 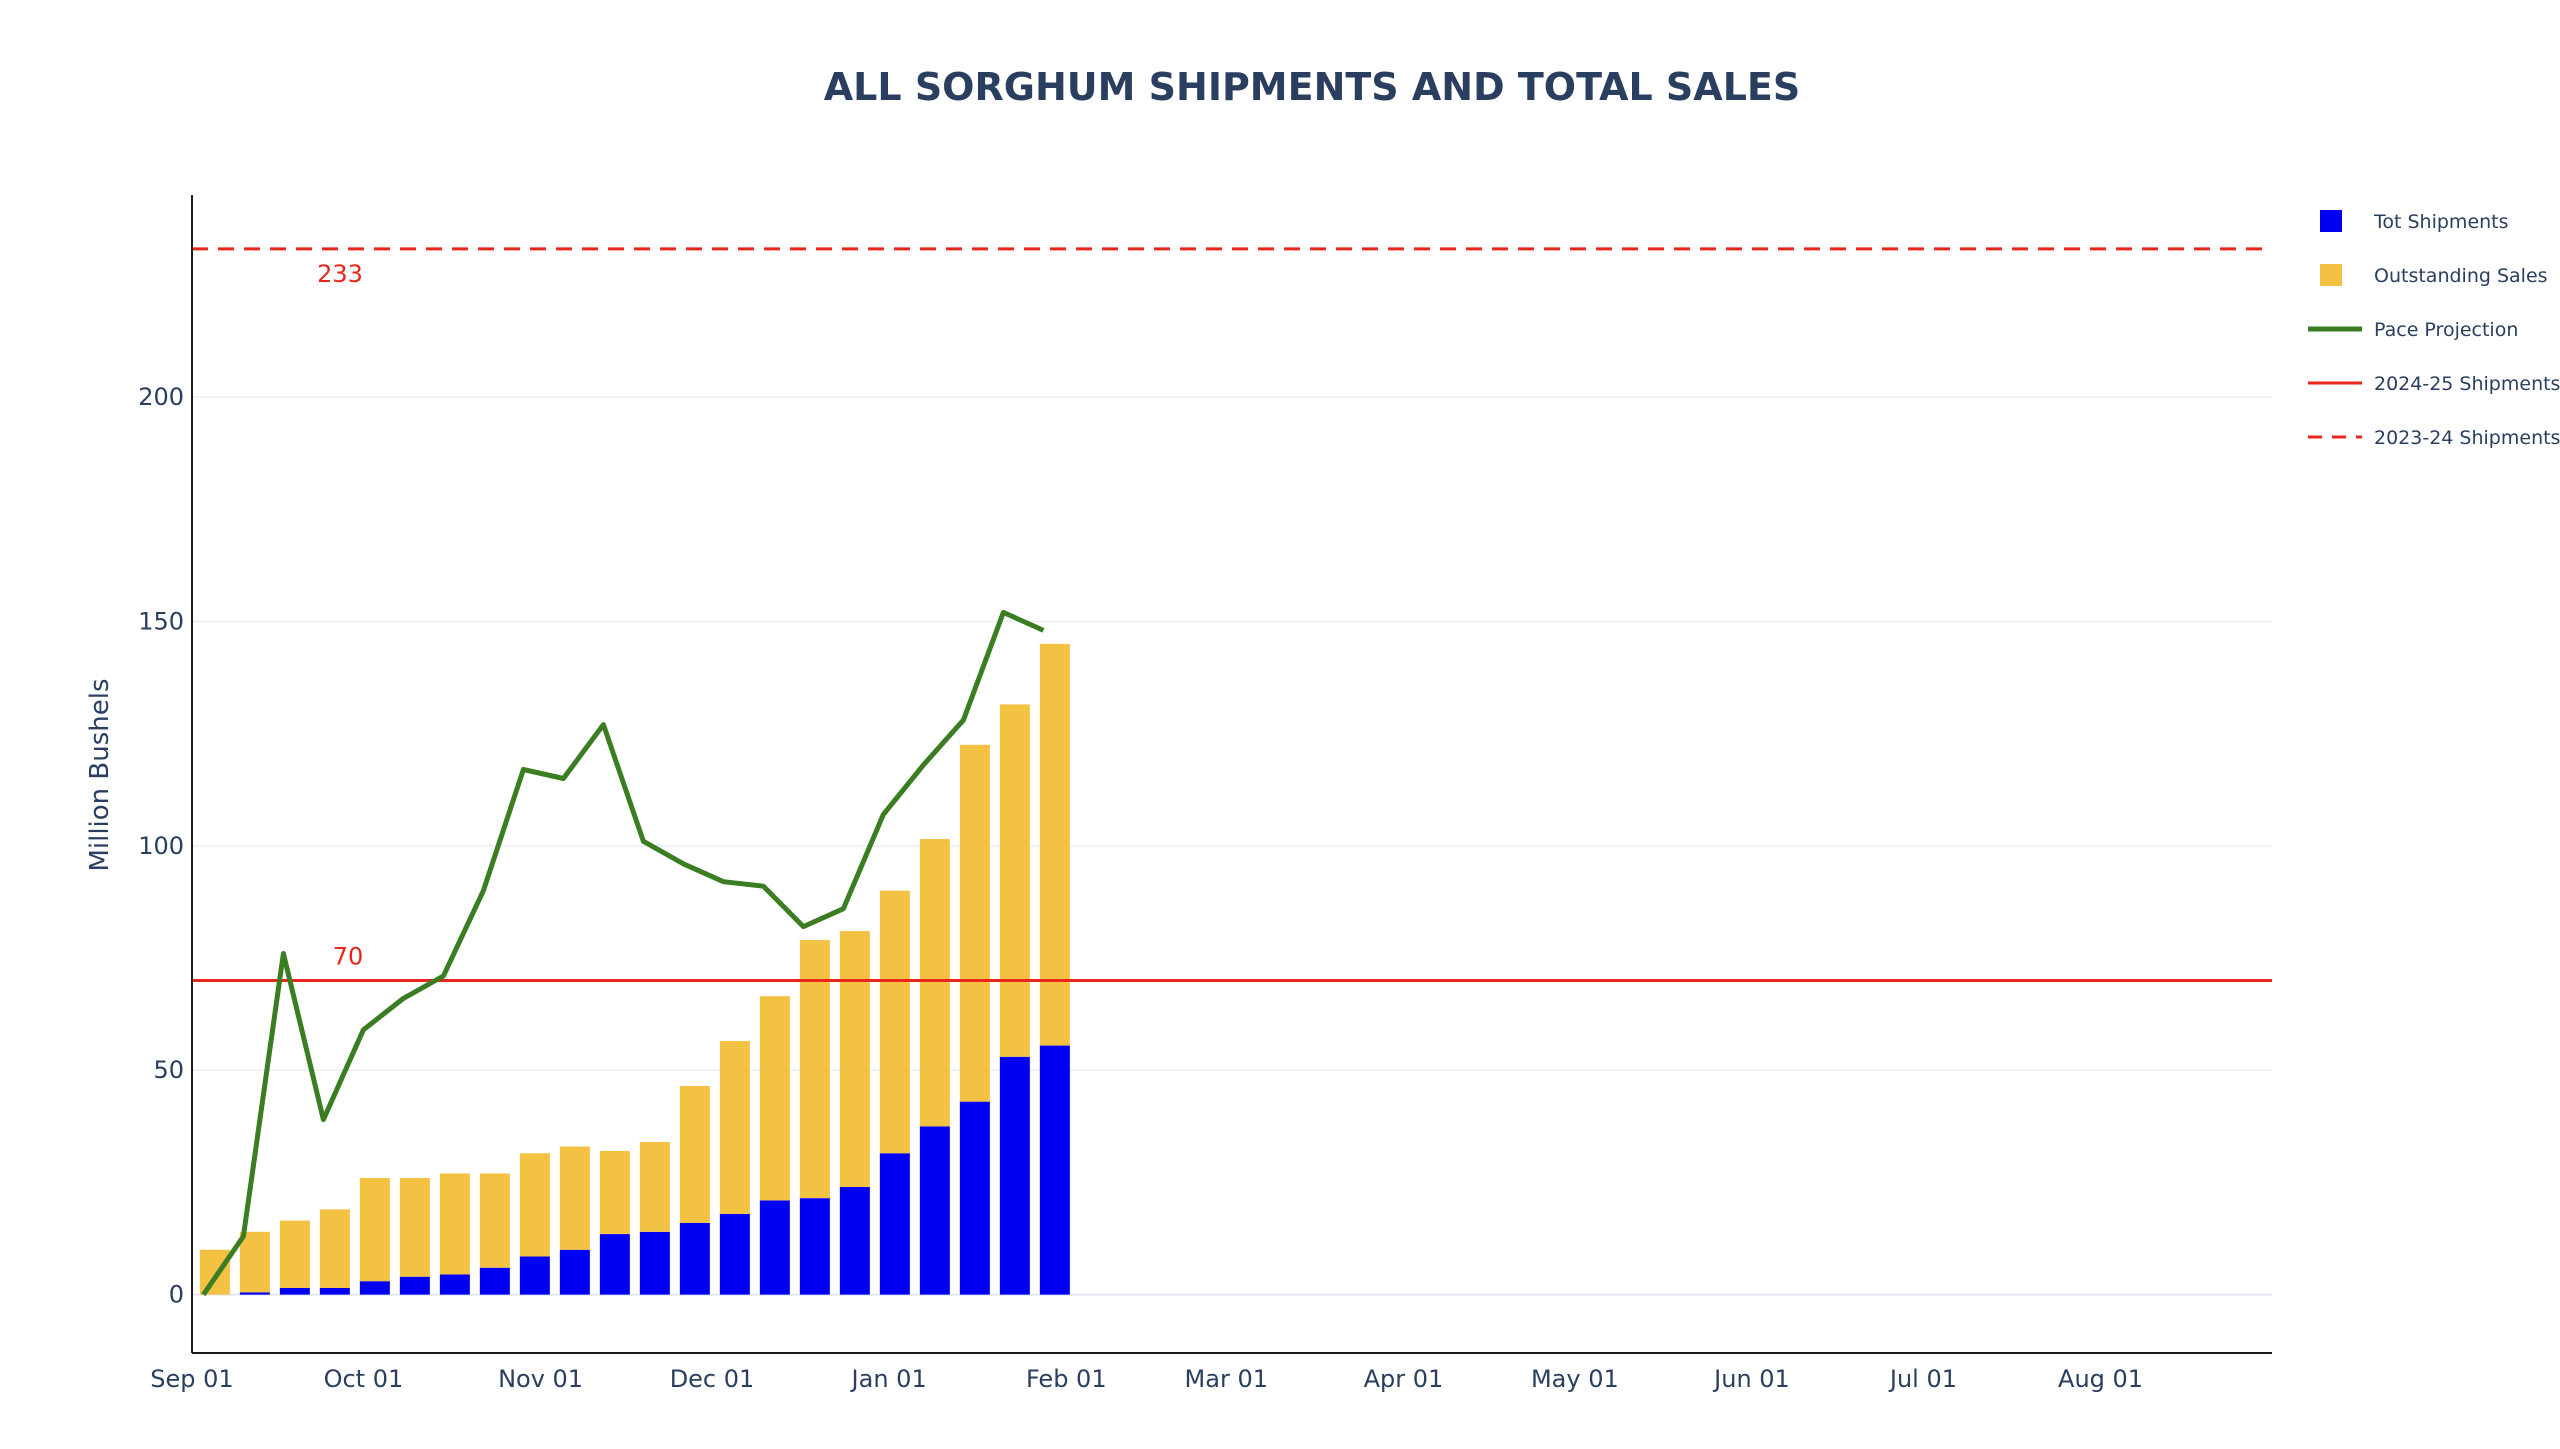 I want to click on legend-label: Tot Shipments, so click(x=2441, y=222).